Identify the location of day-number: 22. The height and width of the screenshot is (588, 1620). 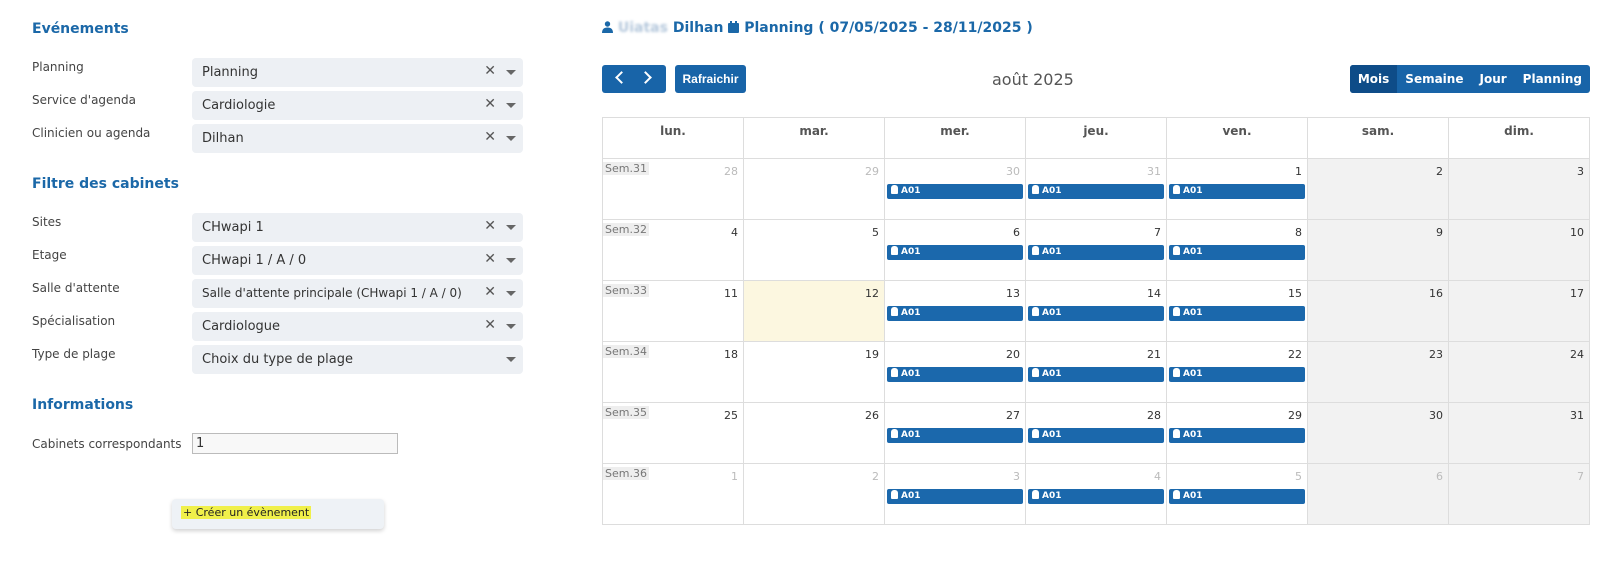
(1295, 354).